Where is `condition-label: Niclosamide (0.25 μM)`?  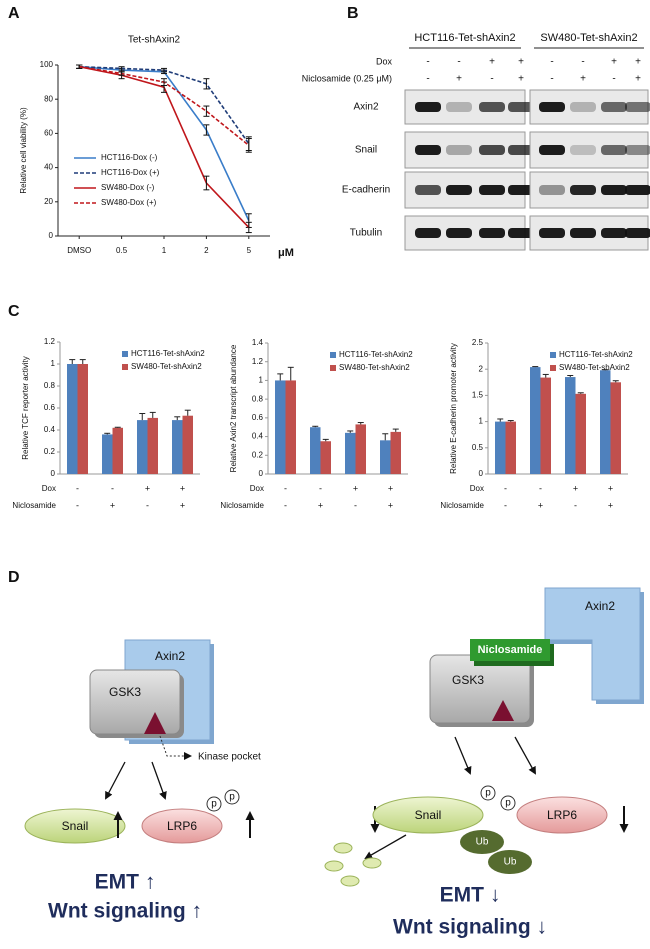
condition-label: Niclosamide (0.25 μM) is located at coordinates (347, 78).